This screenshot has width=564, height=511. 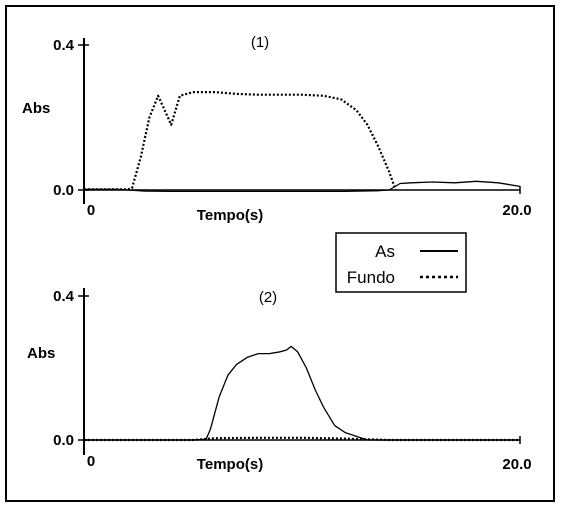 What do you see at coordinates (385, 251) in the screenshot?
I see `legend-label-as: As` at bounding box center [385, 251].